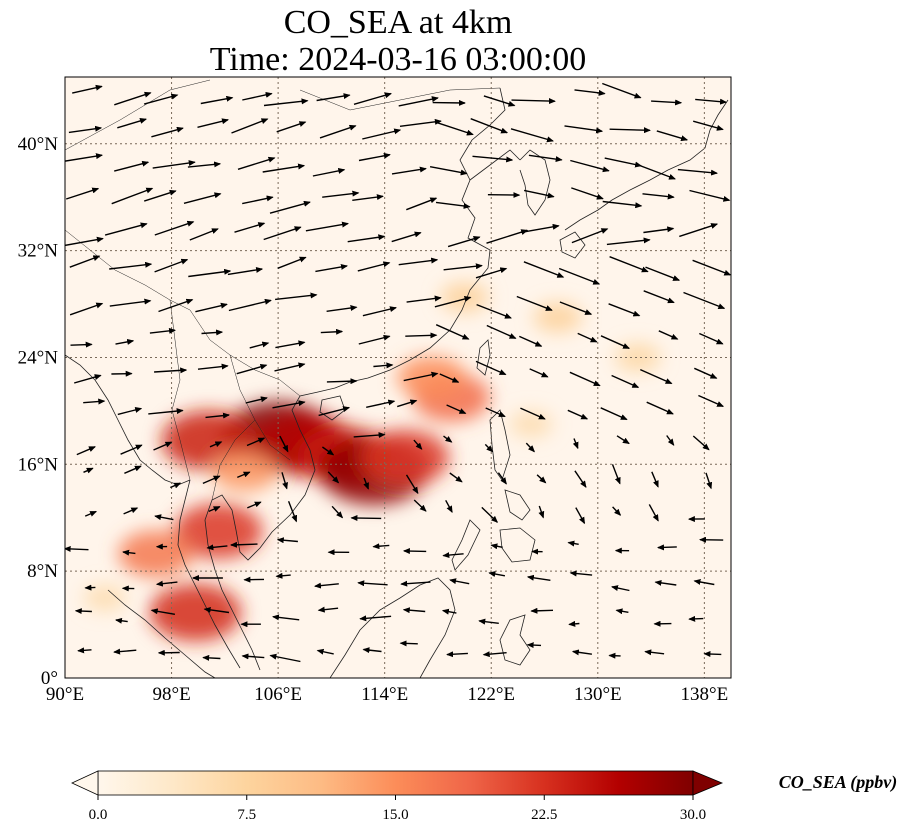 The image size is (916, 836). What do you see at coordinates (515, 640) in the screenshot?
I see `coastline-sulawesi` at bounding box center [515, 640].